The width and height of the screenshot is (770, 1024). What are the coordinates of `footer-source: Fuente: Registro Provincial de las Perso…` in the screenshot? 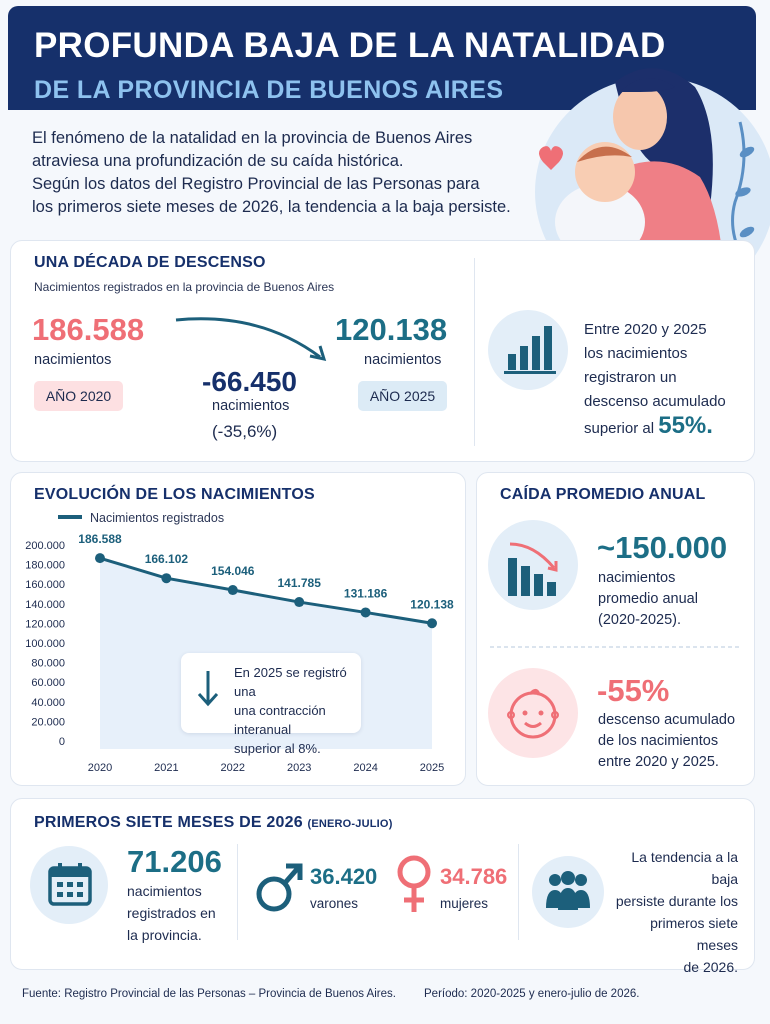 It's located at (209, 994).